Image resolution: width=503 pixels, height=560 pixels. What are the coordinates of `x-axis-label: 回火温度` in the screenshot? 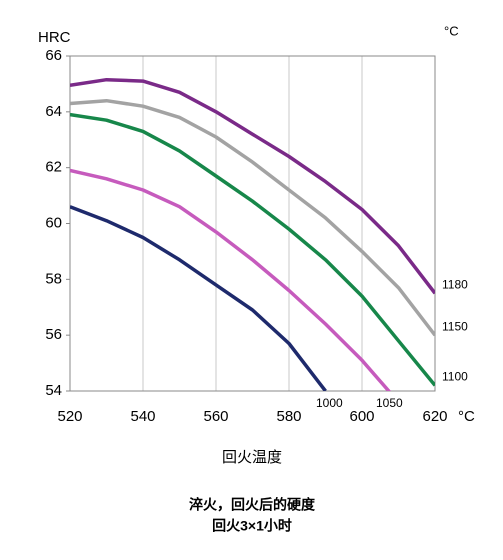 It's located at (252, 457).